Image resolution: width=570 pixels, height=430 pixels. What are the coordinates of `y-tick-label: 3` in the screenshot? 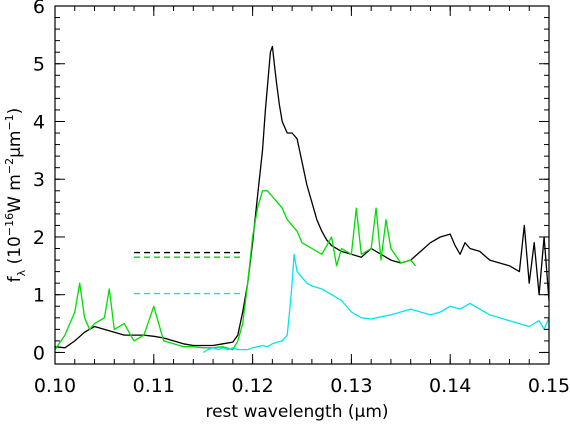 It's located at (39, 180).